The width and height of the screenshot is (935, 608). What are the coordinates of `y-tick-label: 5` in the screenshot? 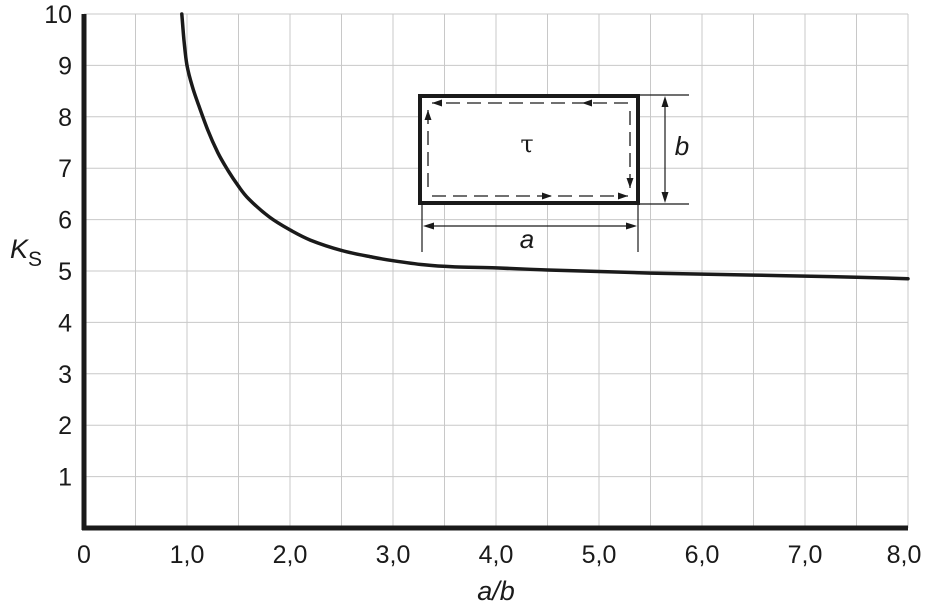 It's located at (65, 272).